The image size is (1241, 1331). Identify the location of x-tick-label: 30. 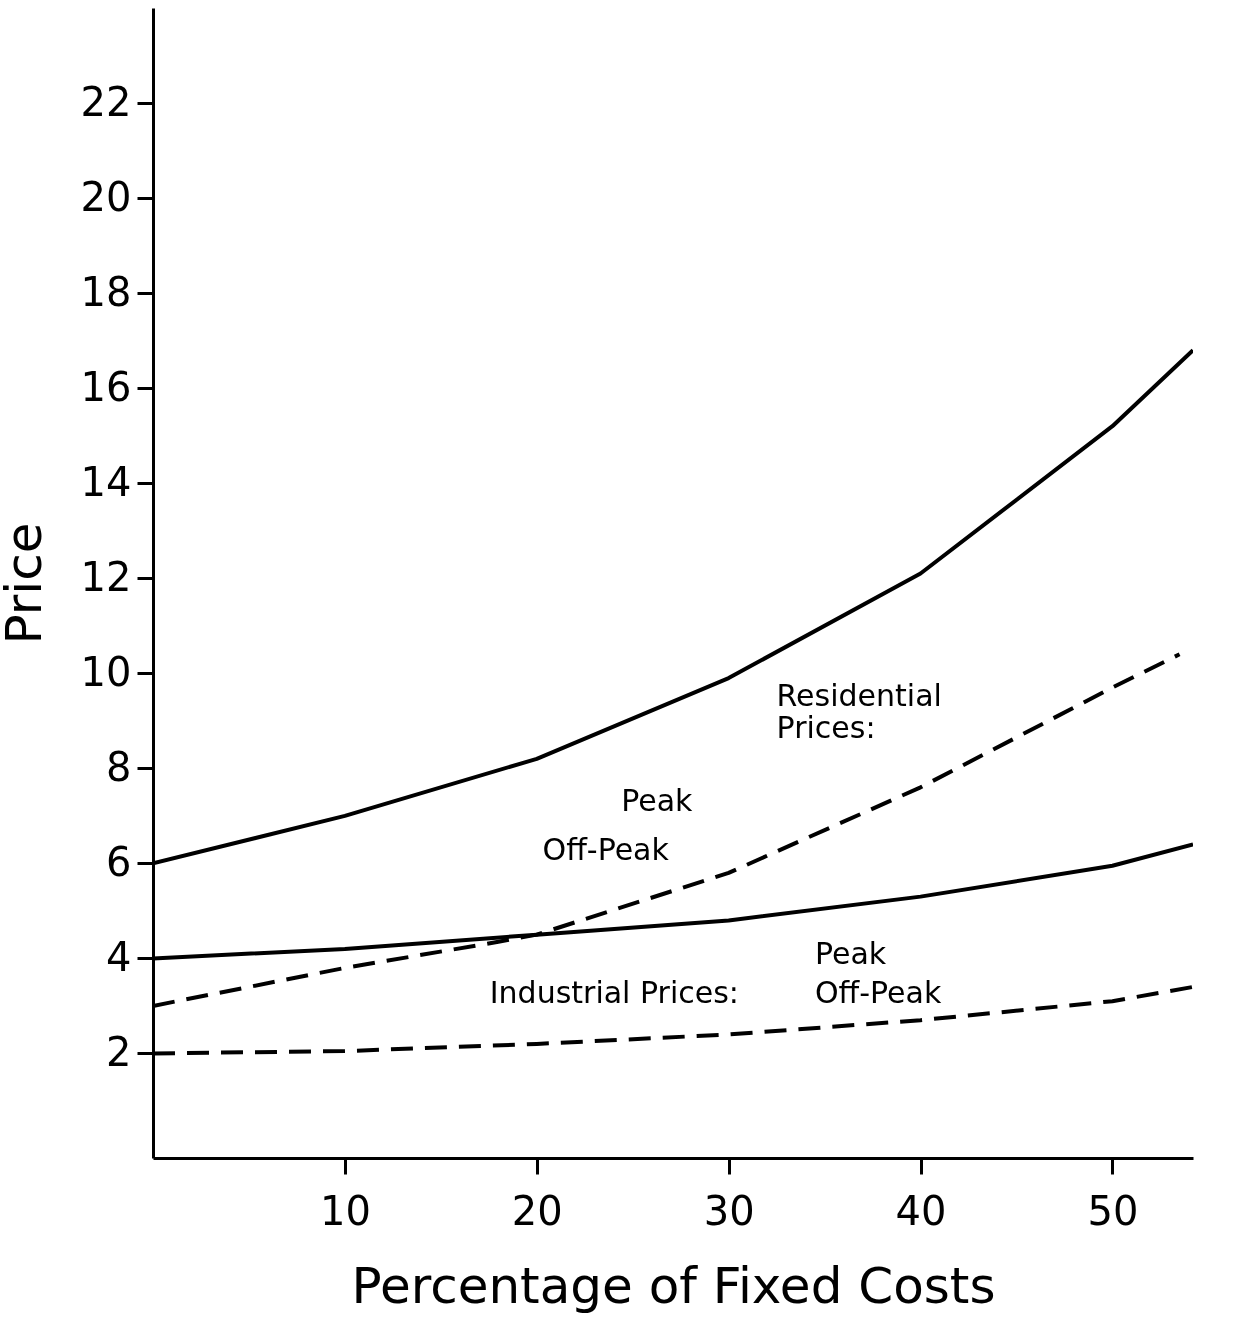
(729, 1210).